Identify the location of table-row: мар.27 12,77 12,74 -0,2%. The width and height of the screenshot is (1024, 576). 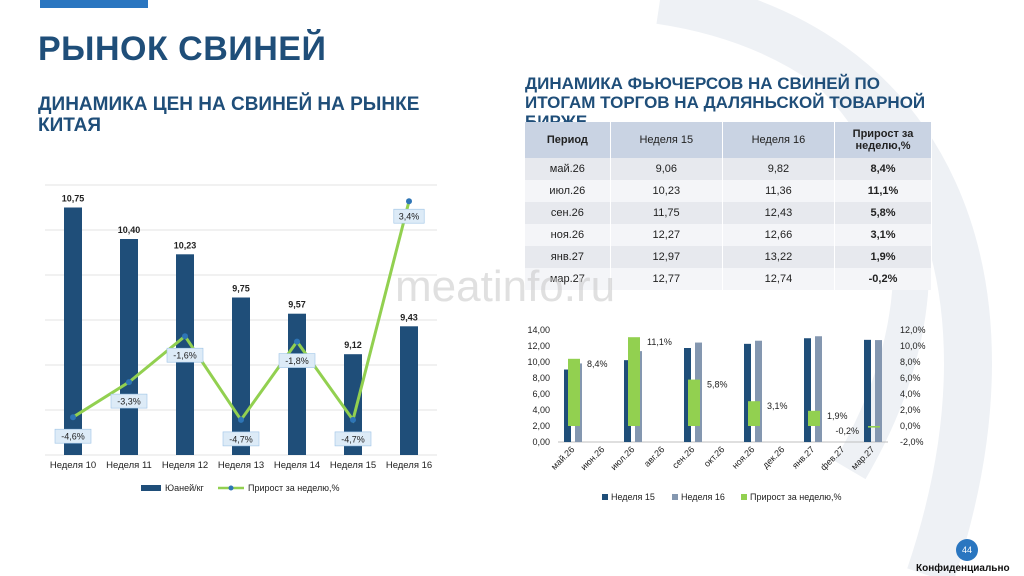
(728, 279).